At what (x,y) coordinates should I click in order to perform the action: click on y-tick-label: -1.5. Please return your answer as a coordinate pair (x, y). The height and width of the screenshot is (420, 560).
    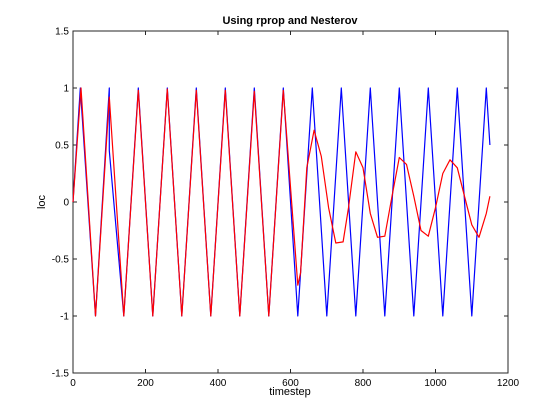
    Looking at the image, I should click on (61, 374).